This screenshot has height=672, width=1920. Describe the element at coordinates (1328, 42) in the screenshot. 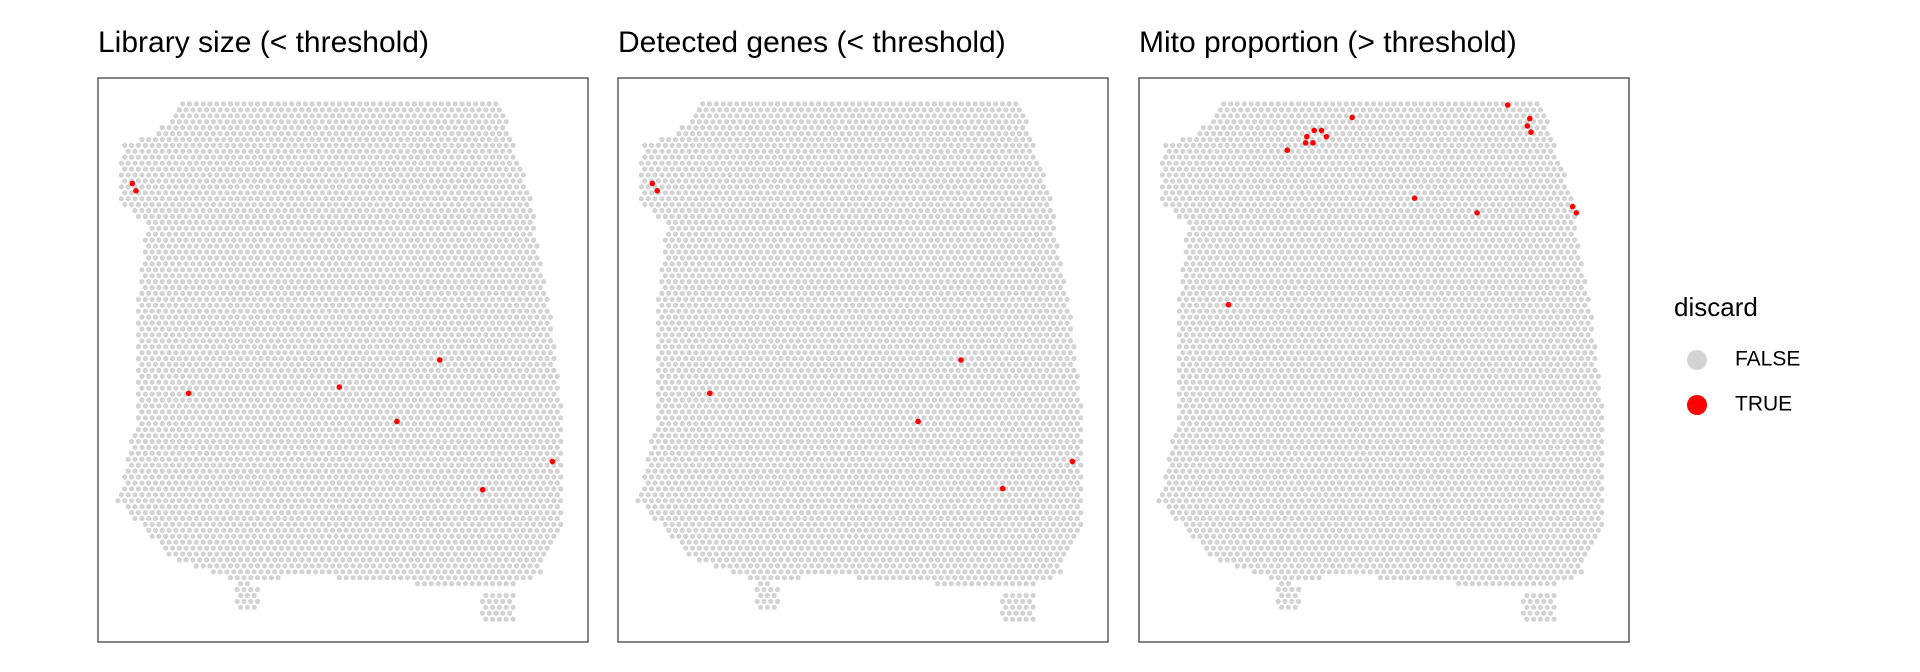

I see `panel-title: Mito proportion (> threshold)` at that location.